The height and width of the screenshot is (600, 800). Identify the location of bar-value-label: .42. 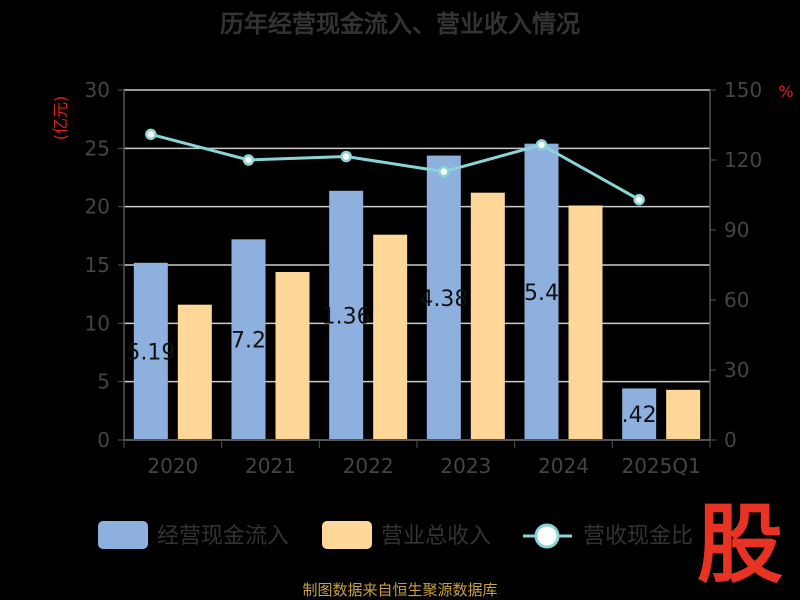
(639, 415).